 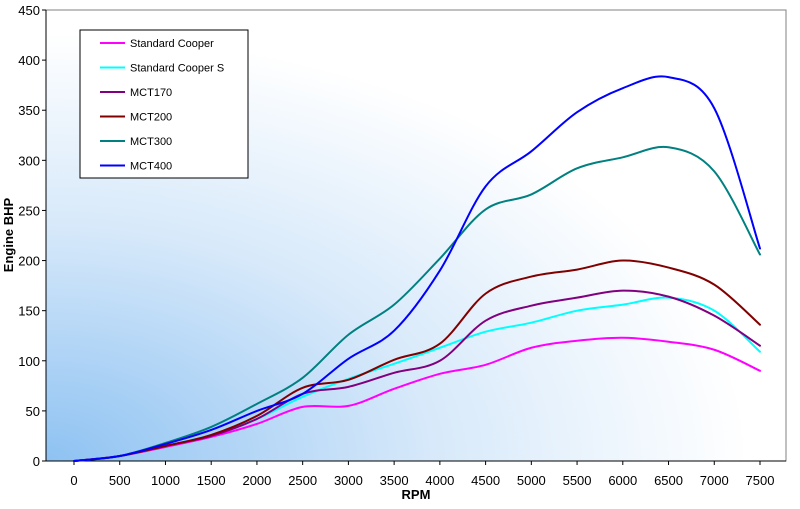 I want to click on legend-label-mct170: MCT170, so click(x=151, y=93).